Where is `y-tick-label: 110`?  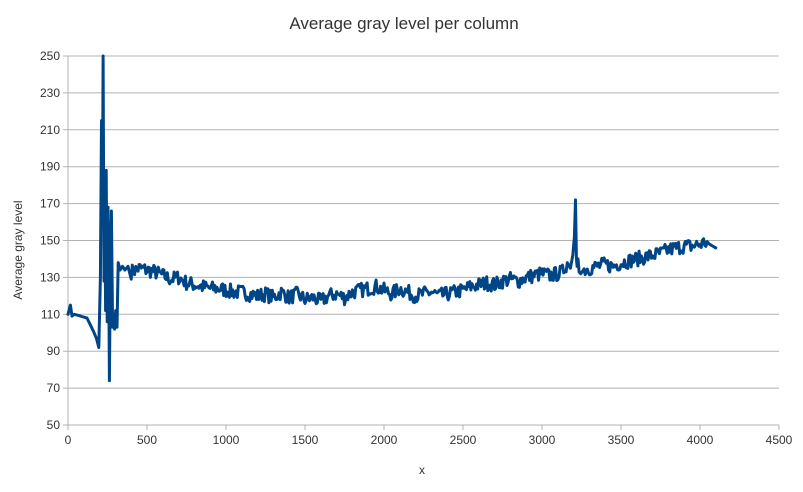
y-tick-label: 110 is located at coordinates (50, 314).